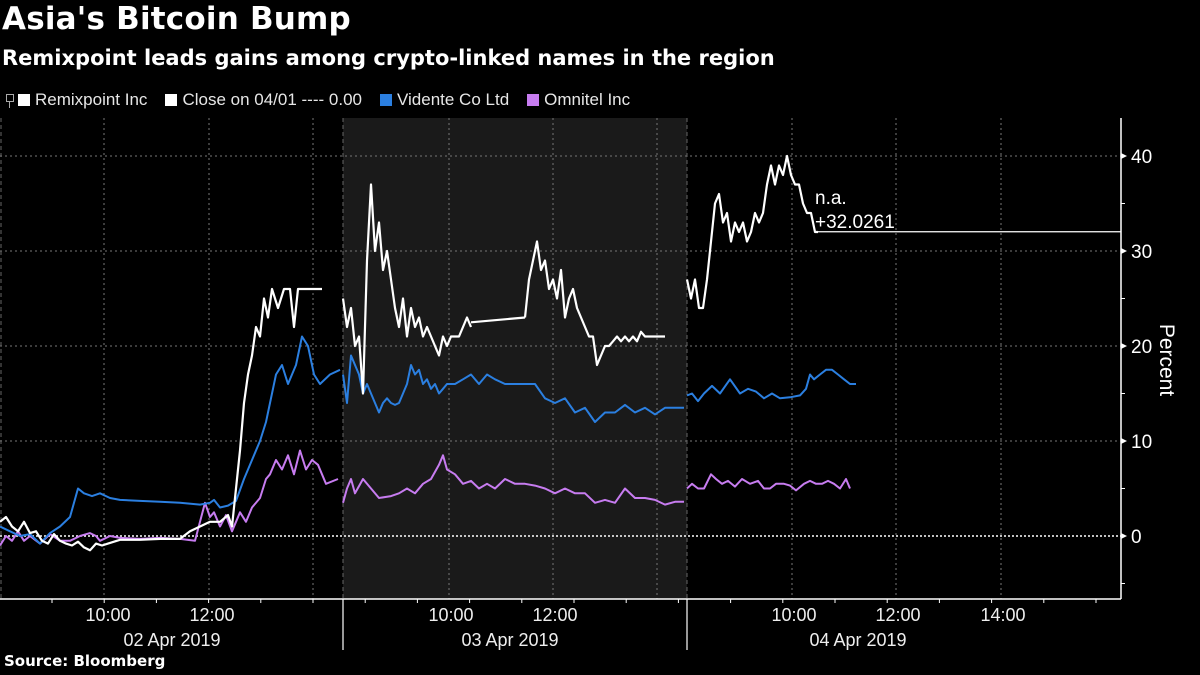  I want to click on legend-item-vidente: Vidente Co Ltd, so click(444, 100).